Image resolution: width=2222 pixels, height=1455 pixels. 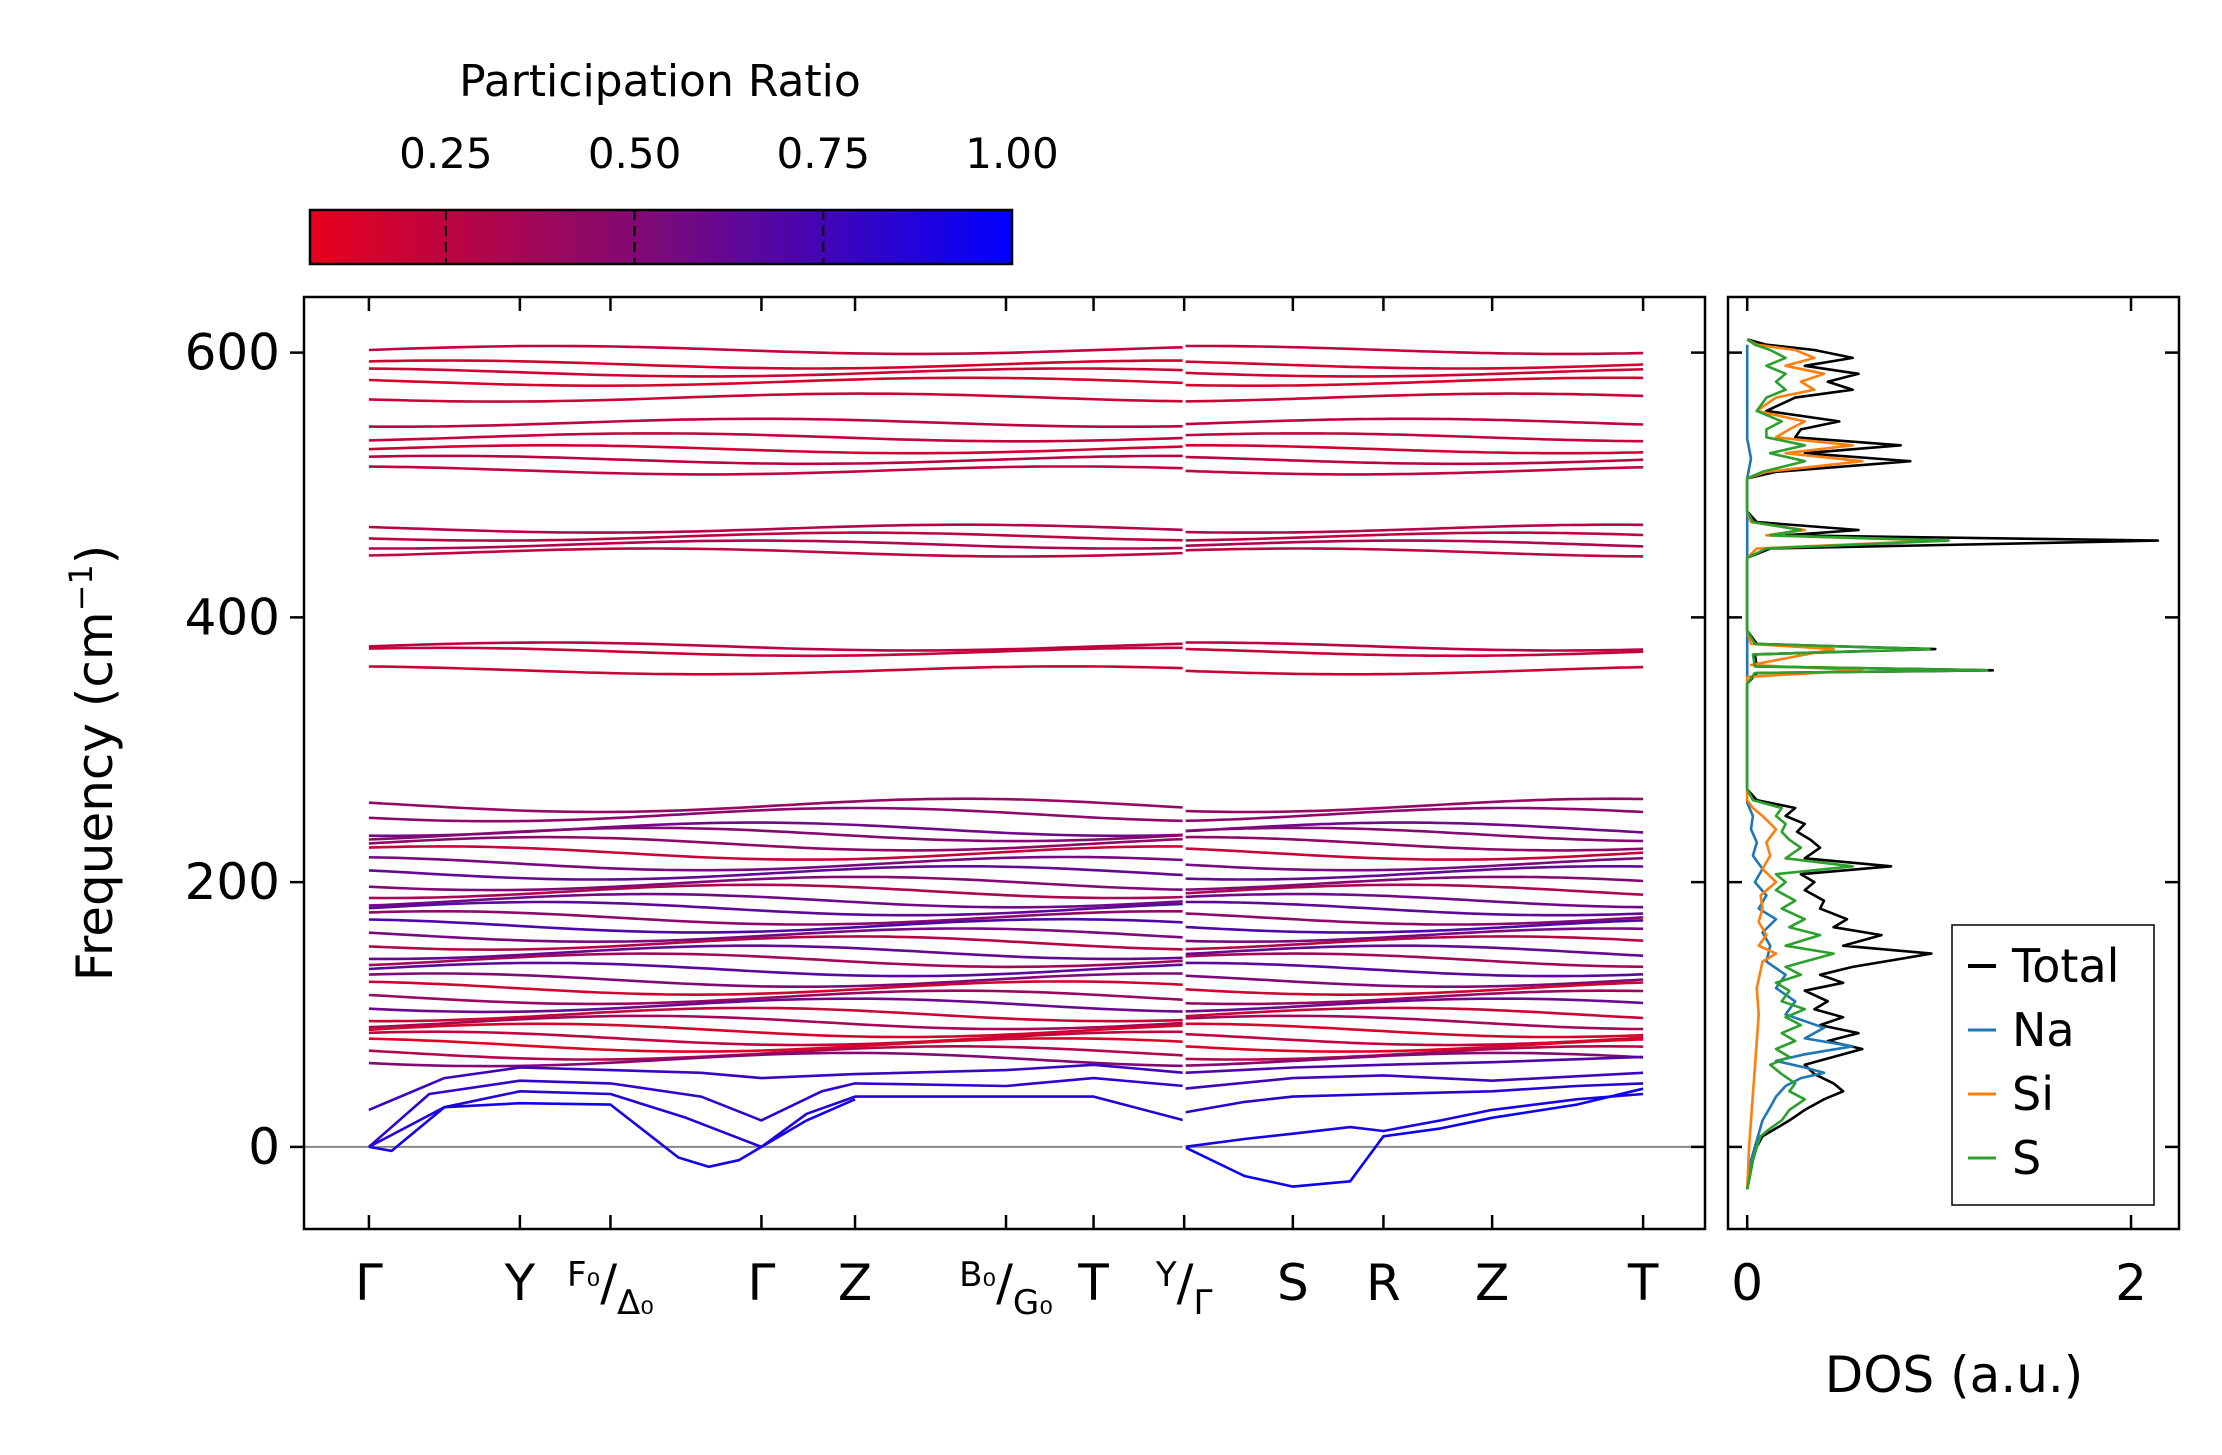 What do you see at coordinates (232, 882) in the screenshot?
I see `y-tick-label: 200` at bounding box center [232, 882].